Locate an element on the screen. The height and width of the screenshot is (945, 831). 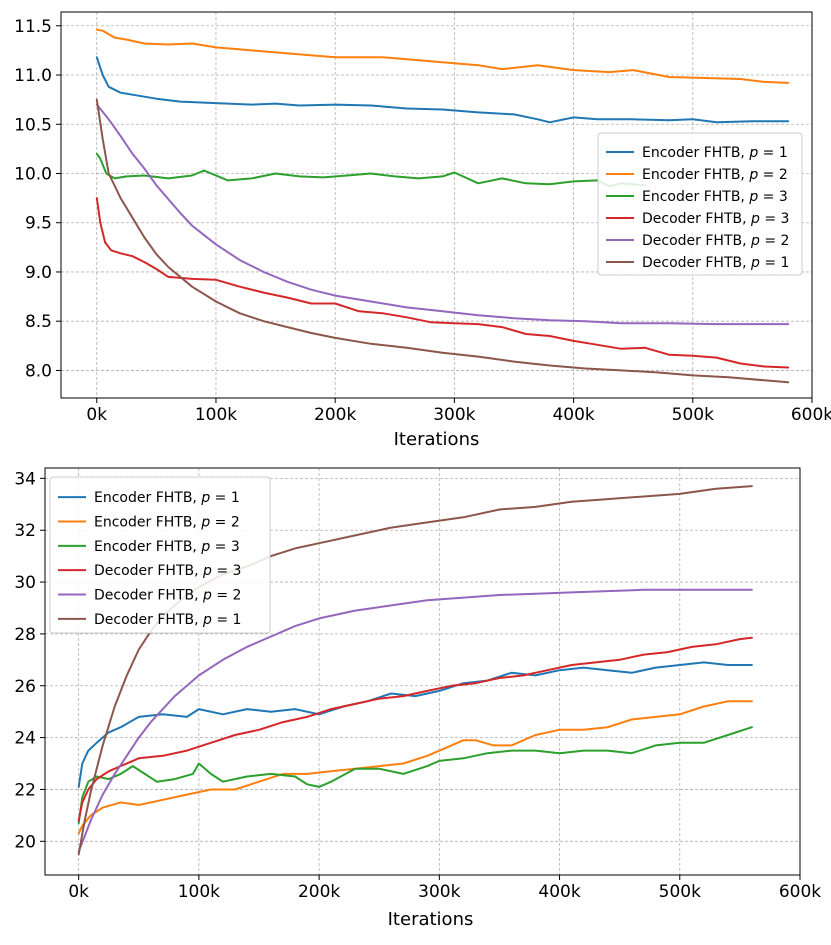
y-tick-label: 8.0 is located at coordinates (38, 371).